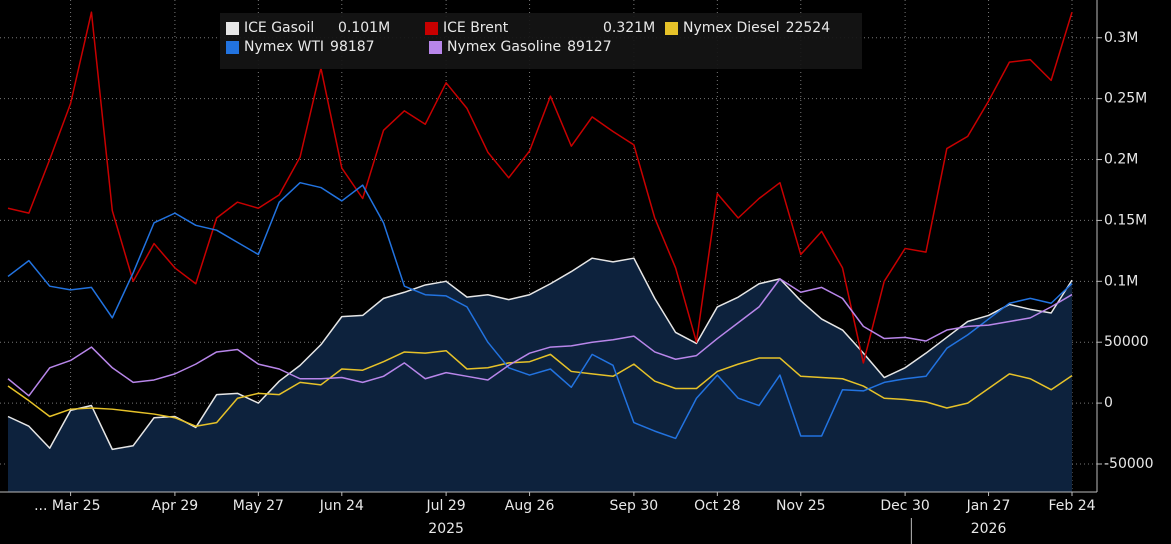 The width and height of the screenshot is (1171, 544). What do you see at coordinates (1125, 220) in the screenshot?
I see `y-tick-label: 0.15M` at bounding box center [1125, 220].